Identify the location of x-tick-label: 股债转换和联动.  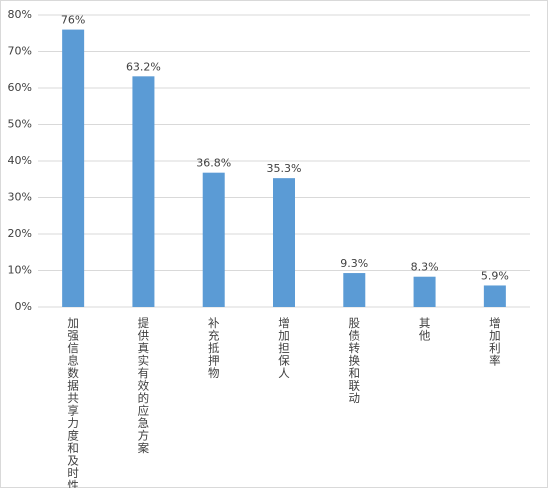
(354, 361).